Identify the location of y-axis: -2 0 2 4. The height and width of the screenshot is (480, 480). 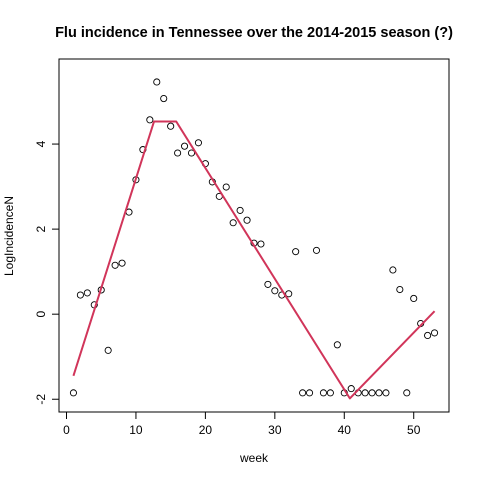
(47, 272).